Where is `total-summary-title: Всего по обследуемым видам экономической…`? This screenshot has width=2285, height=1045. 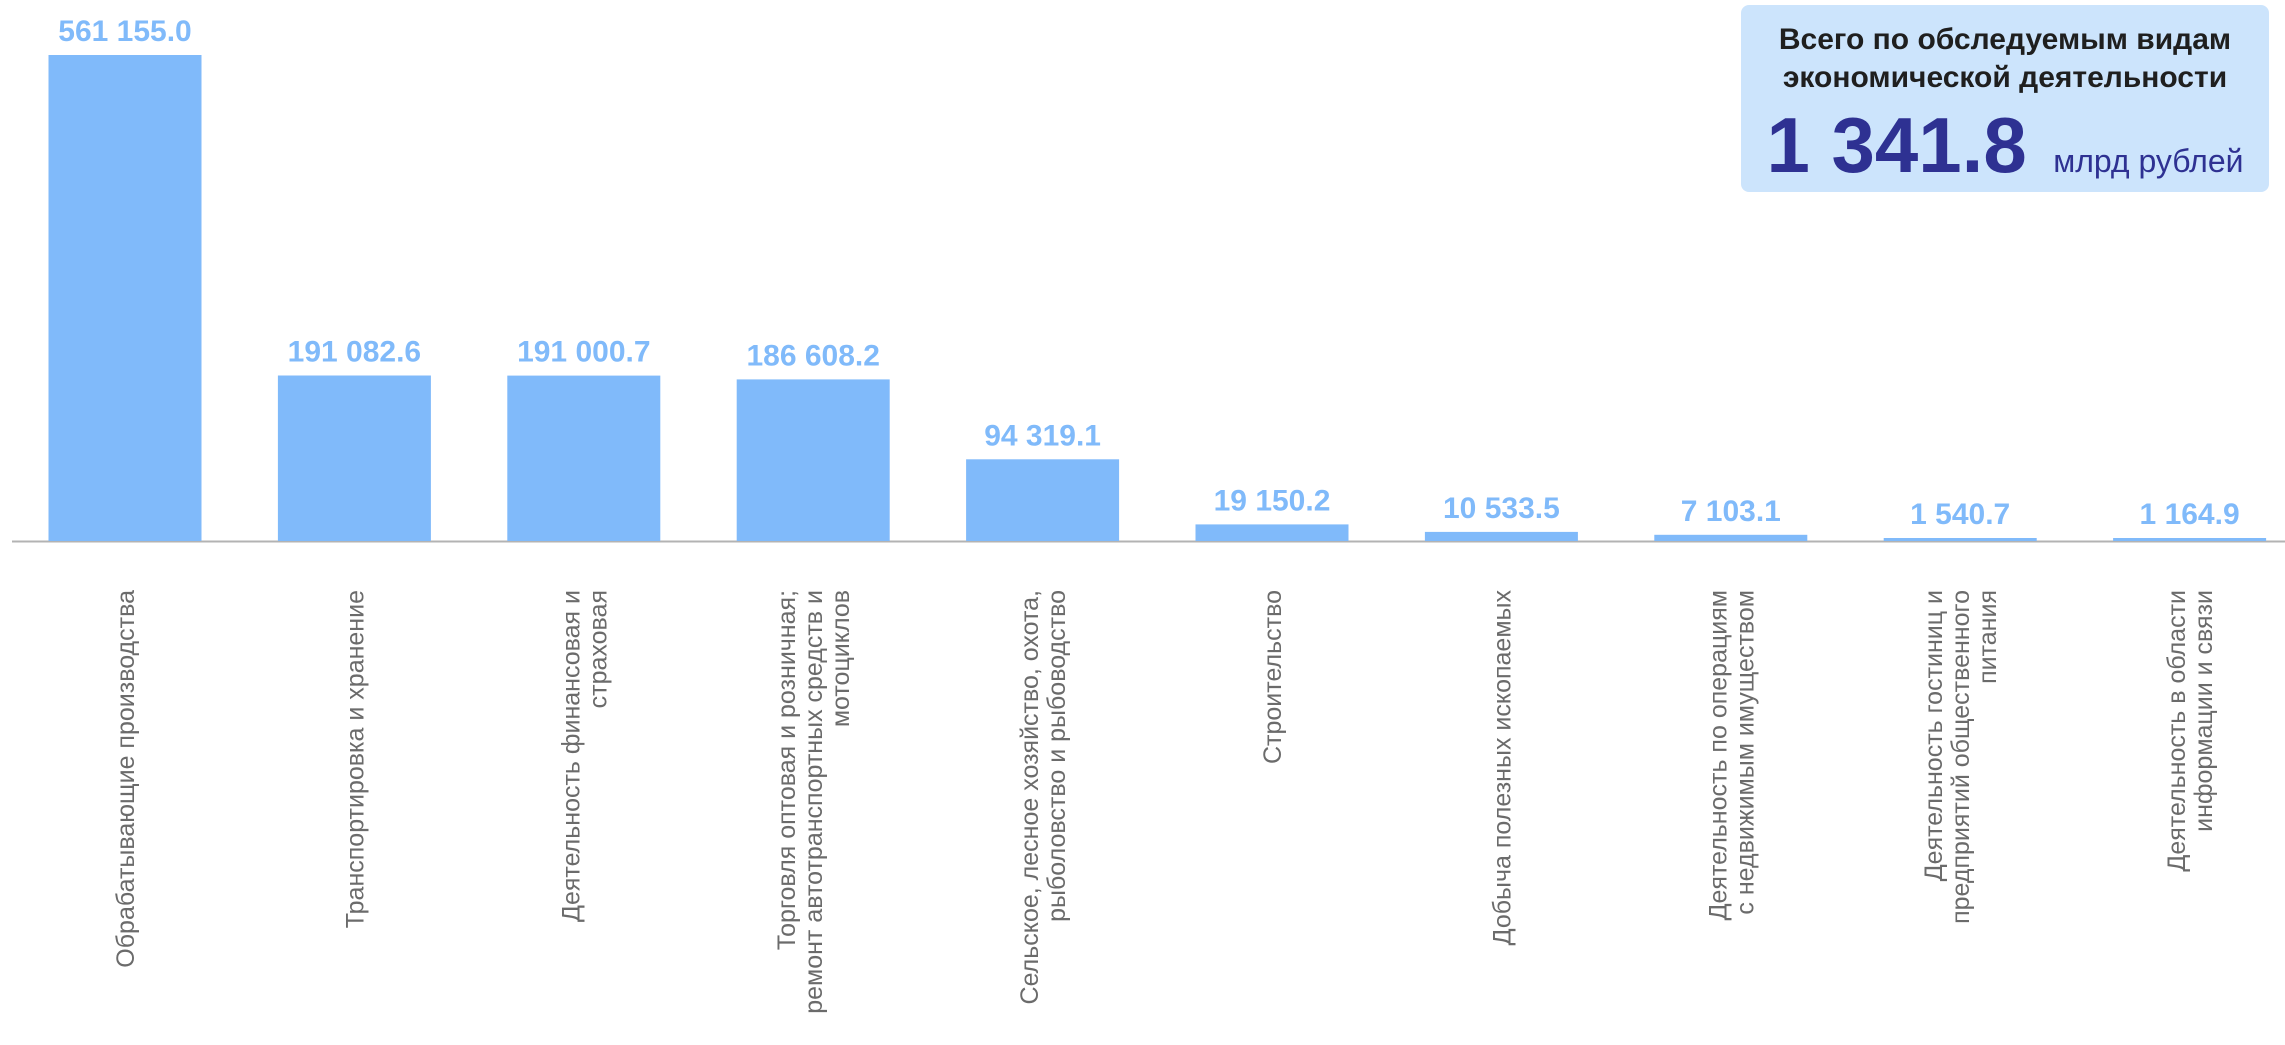 total-summary-title: Всего по обследуемым видам экономической… is located at coordinates (2005, 59).